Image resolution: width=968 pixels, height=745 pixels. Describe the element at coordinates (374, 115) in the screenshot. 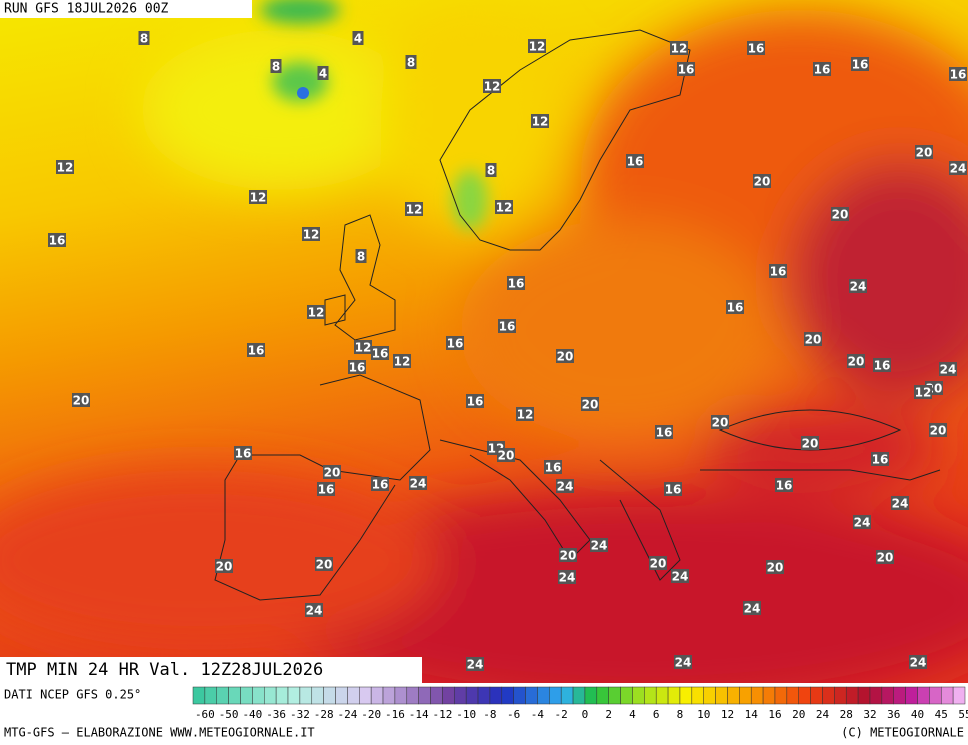

I see `cold-spots` at that location.